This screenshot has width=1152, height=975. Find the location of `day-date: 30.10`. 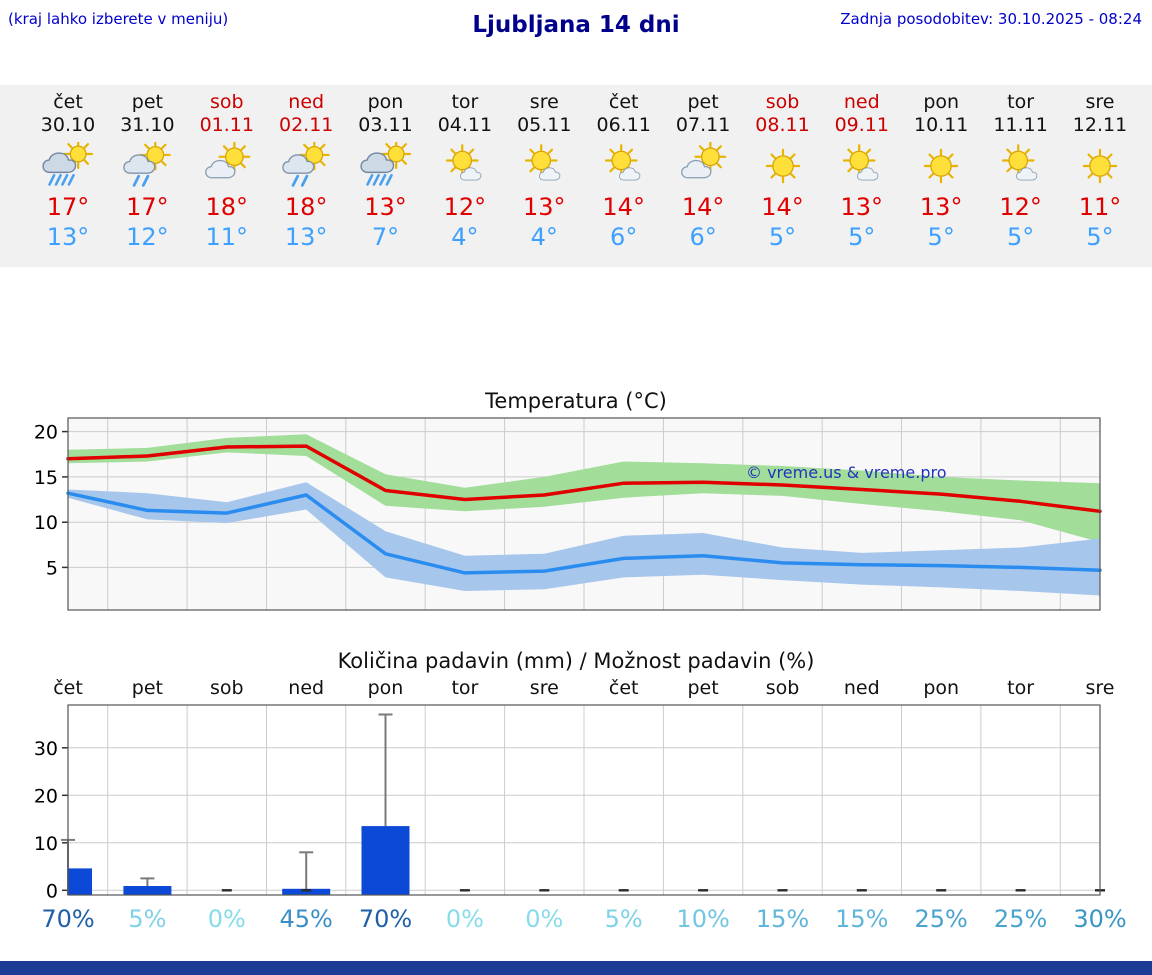

day-date: 30.10 is located at coordinates (68, 125).